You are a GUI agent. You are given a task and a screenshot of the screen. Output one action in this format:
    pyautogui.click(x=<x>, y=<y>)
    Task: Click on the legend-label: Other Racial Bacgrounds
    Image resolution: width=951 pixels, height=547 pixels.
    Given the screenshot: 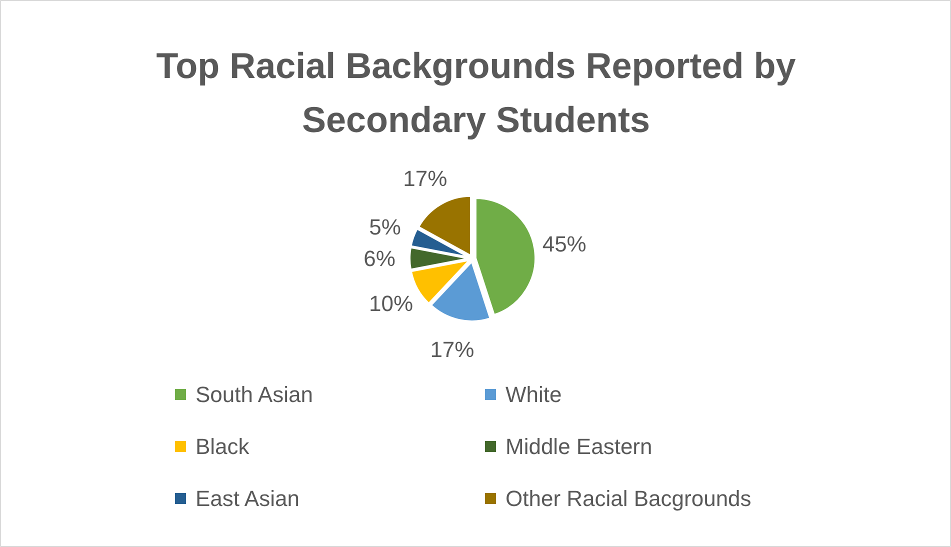 What is the action you would take?
    pyautogui.click(x=629, y=498)
    